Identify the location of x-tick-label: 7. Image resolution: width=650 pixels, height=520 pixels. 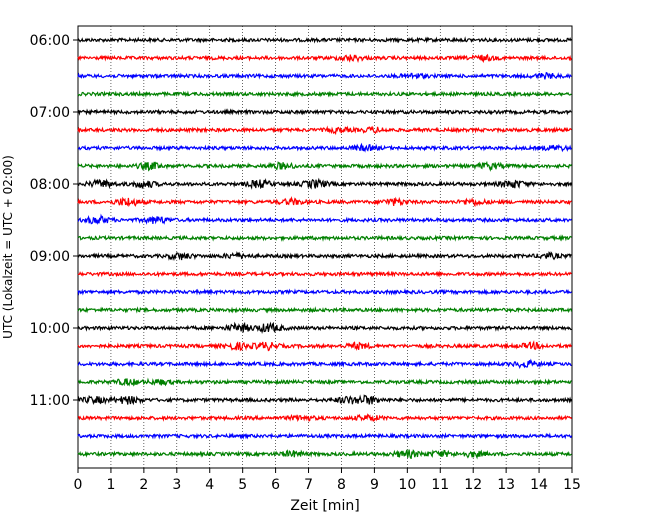
(308, 485).